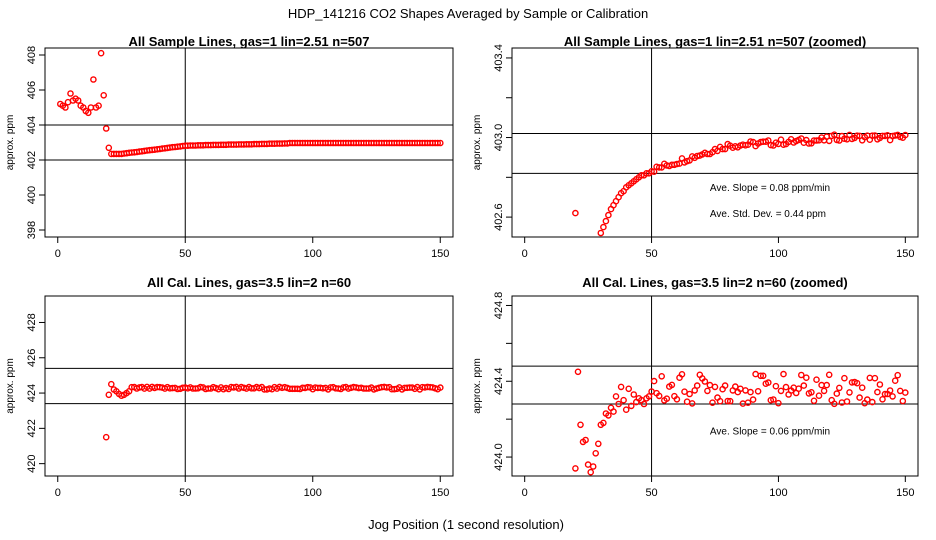 The image size is (936, 540). What do you see at coordinates (740, 187) in the screenshot?
I see `data-points` at bounding box center [740, 187].